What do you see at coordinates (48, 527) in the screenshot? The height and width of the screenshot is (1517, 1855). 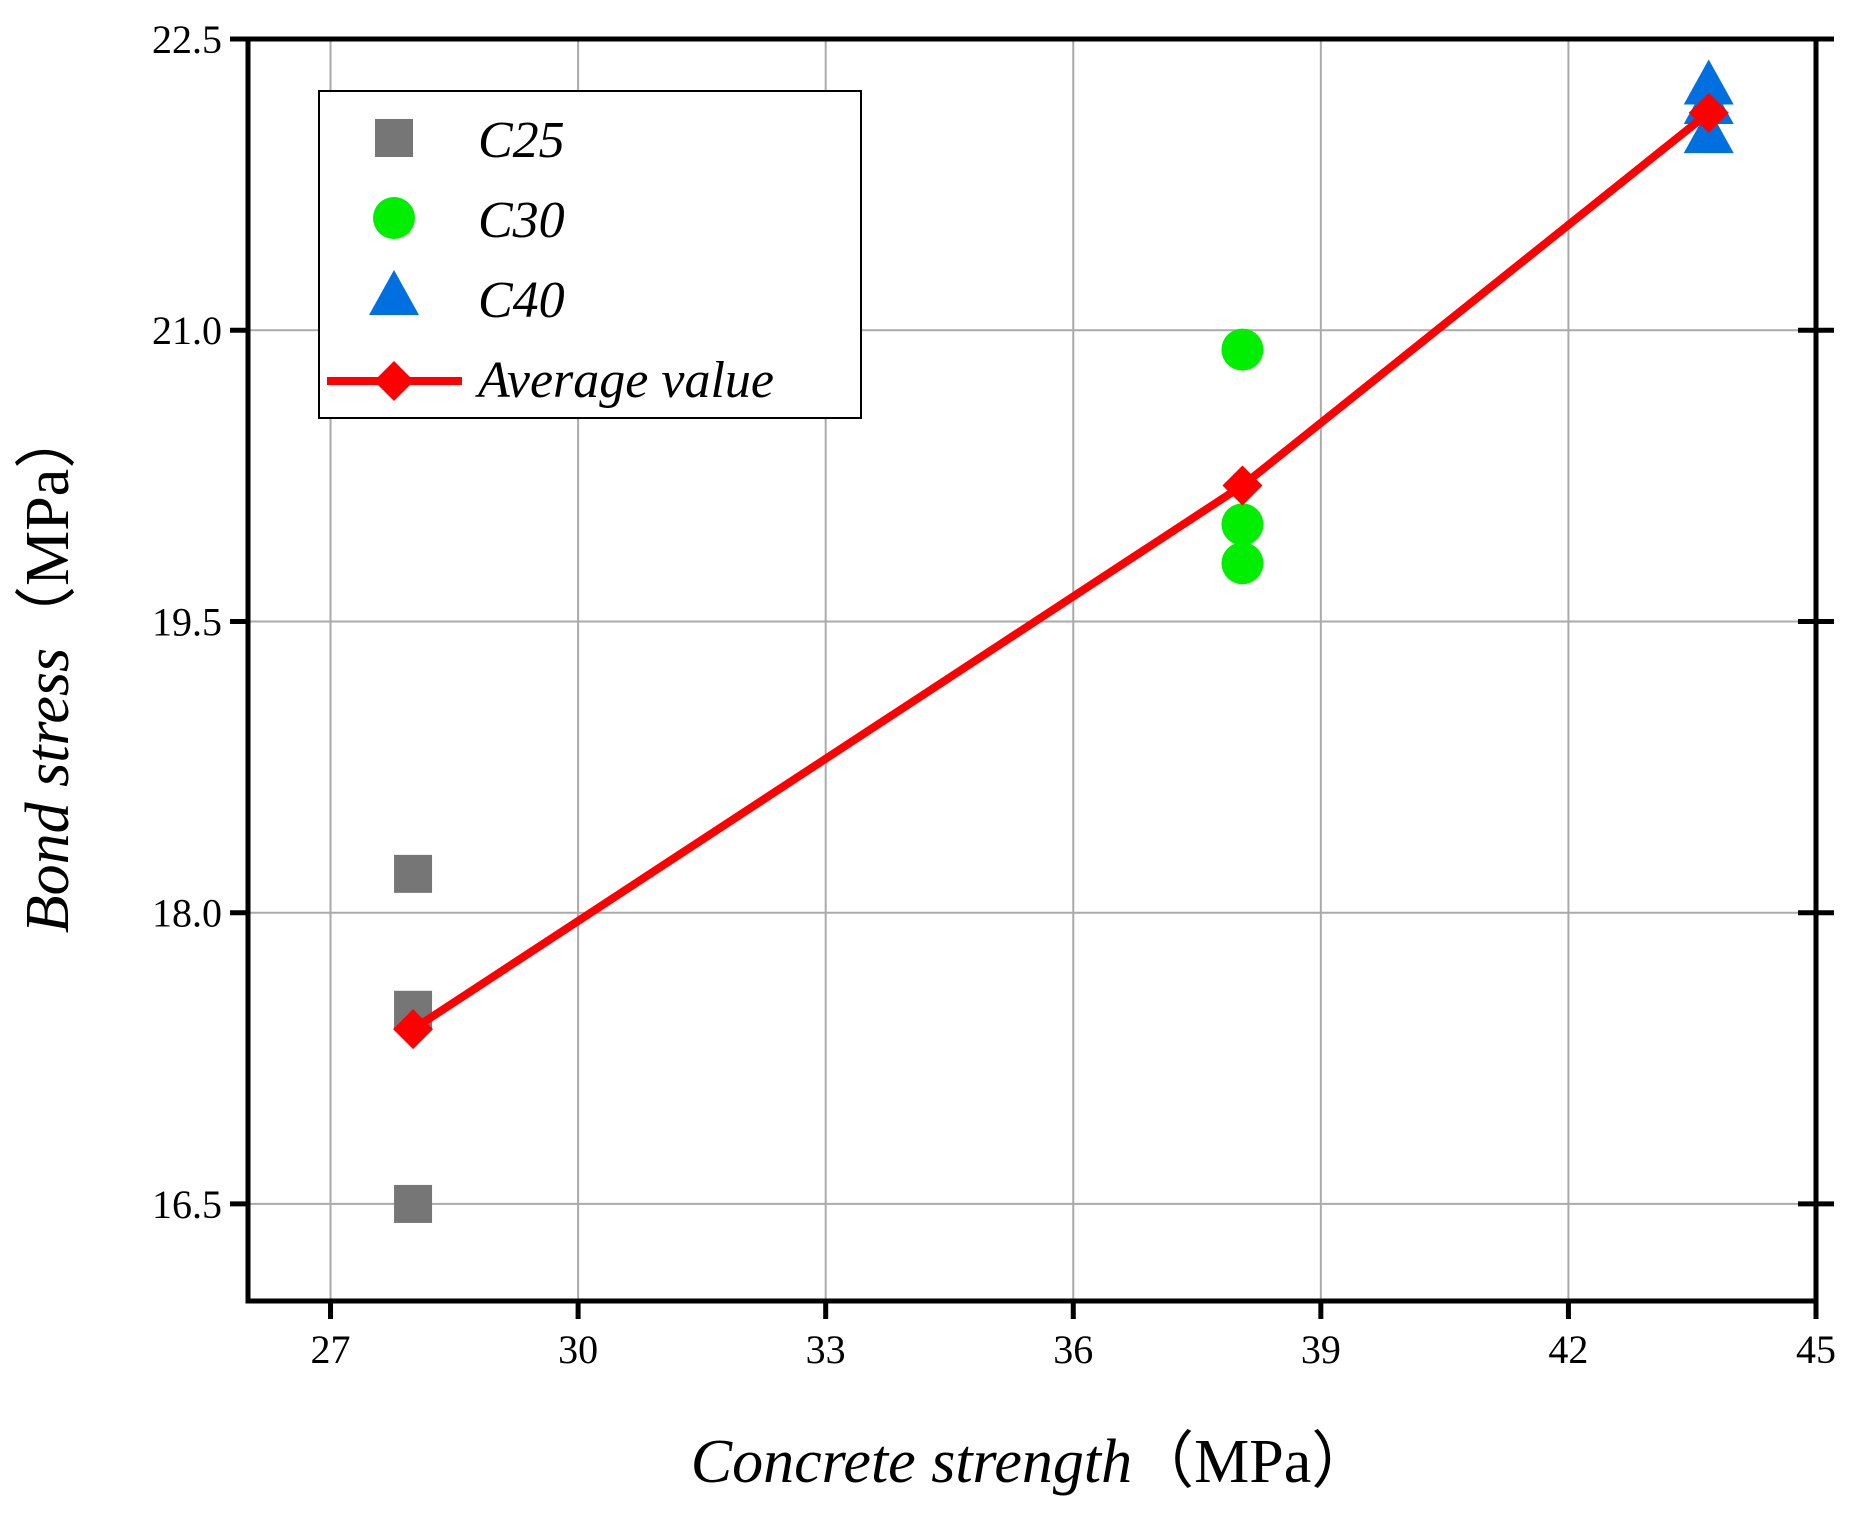 I see `y-axis-label-unit: （MPa）` at bounding box center [48, 527].